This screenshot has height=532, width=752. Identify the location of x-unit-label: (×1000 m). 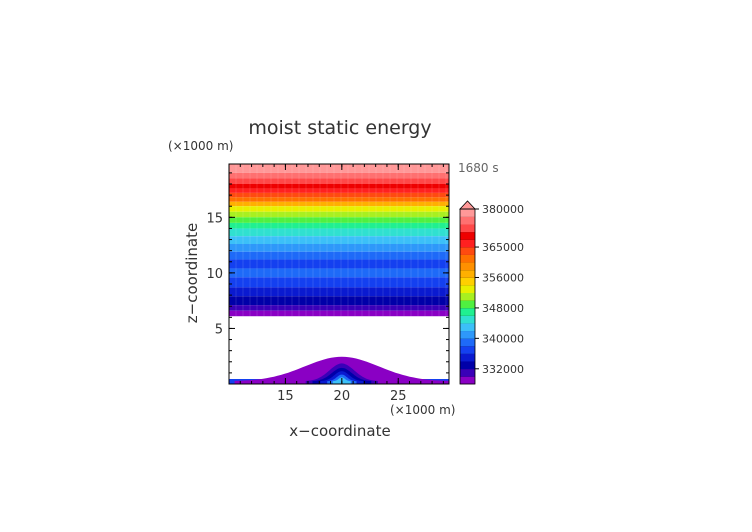
(422, 410).